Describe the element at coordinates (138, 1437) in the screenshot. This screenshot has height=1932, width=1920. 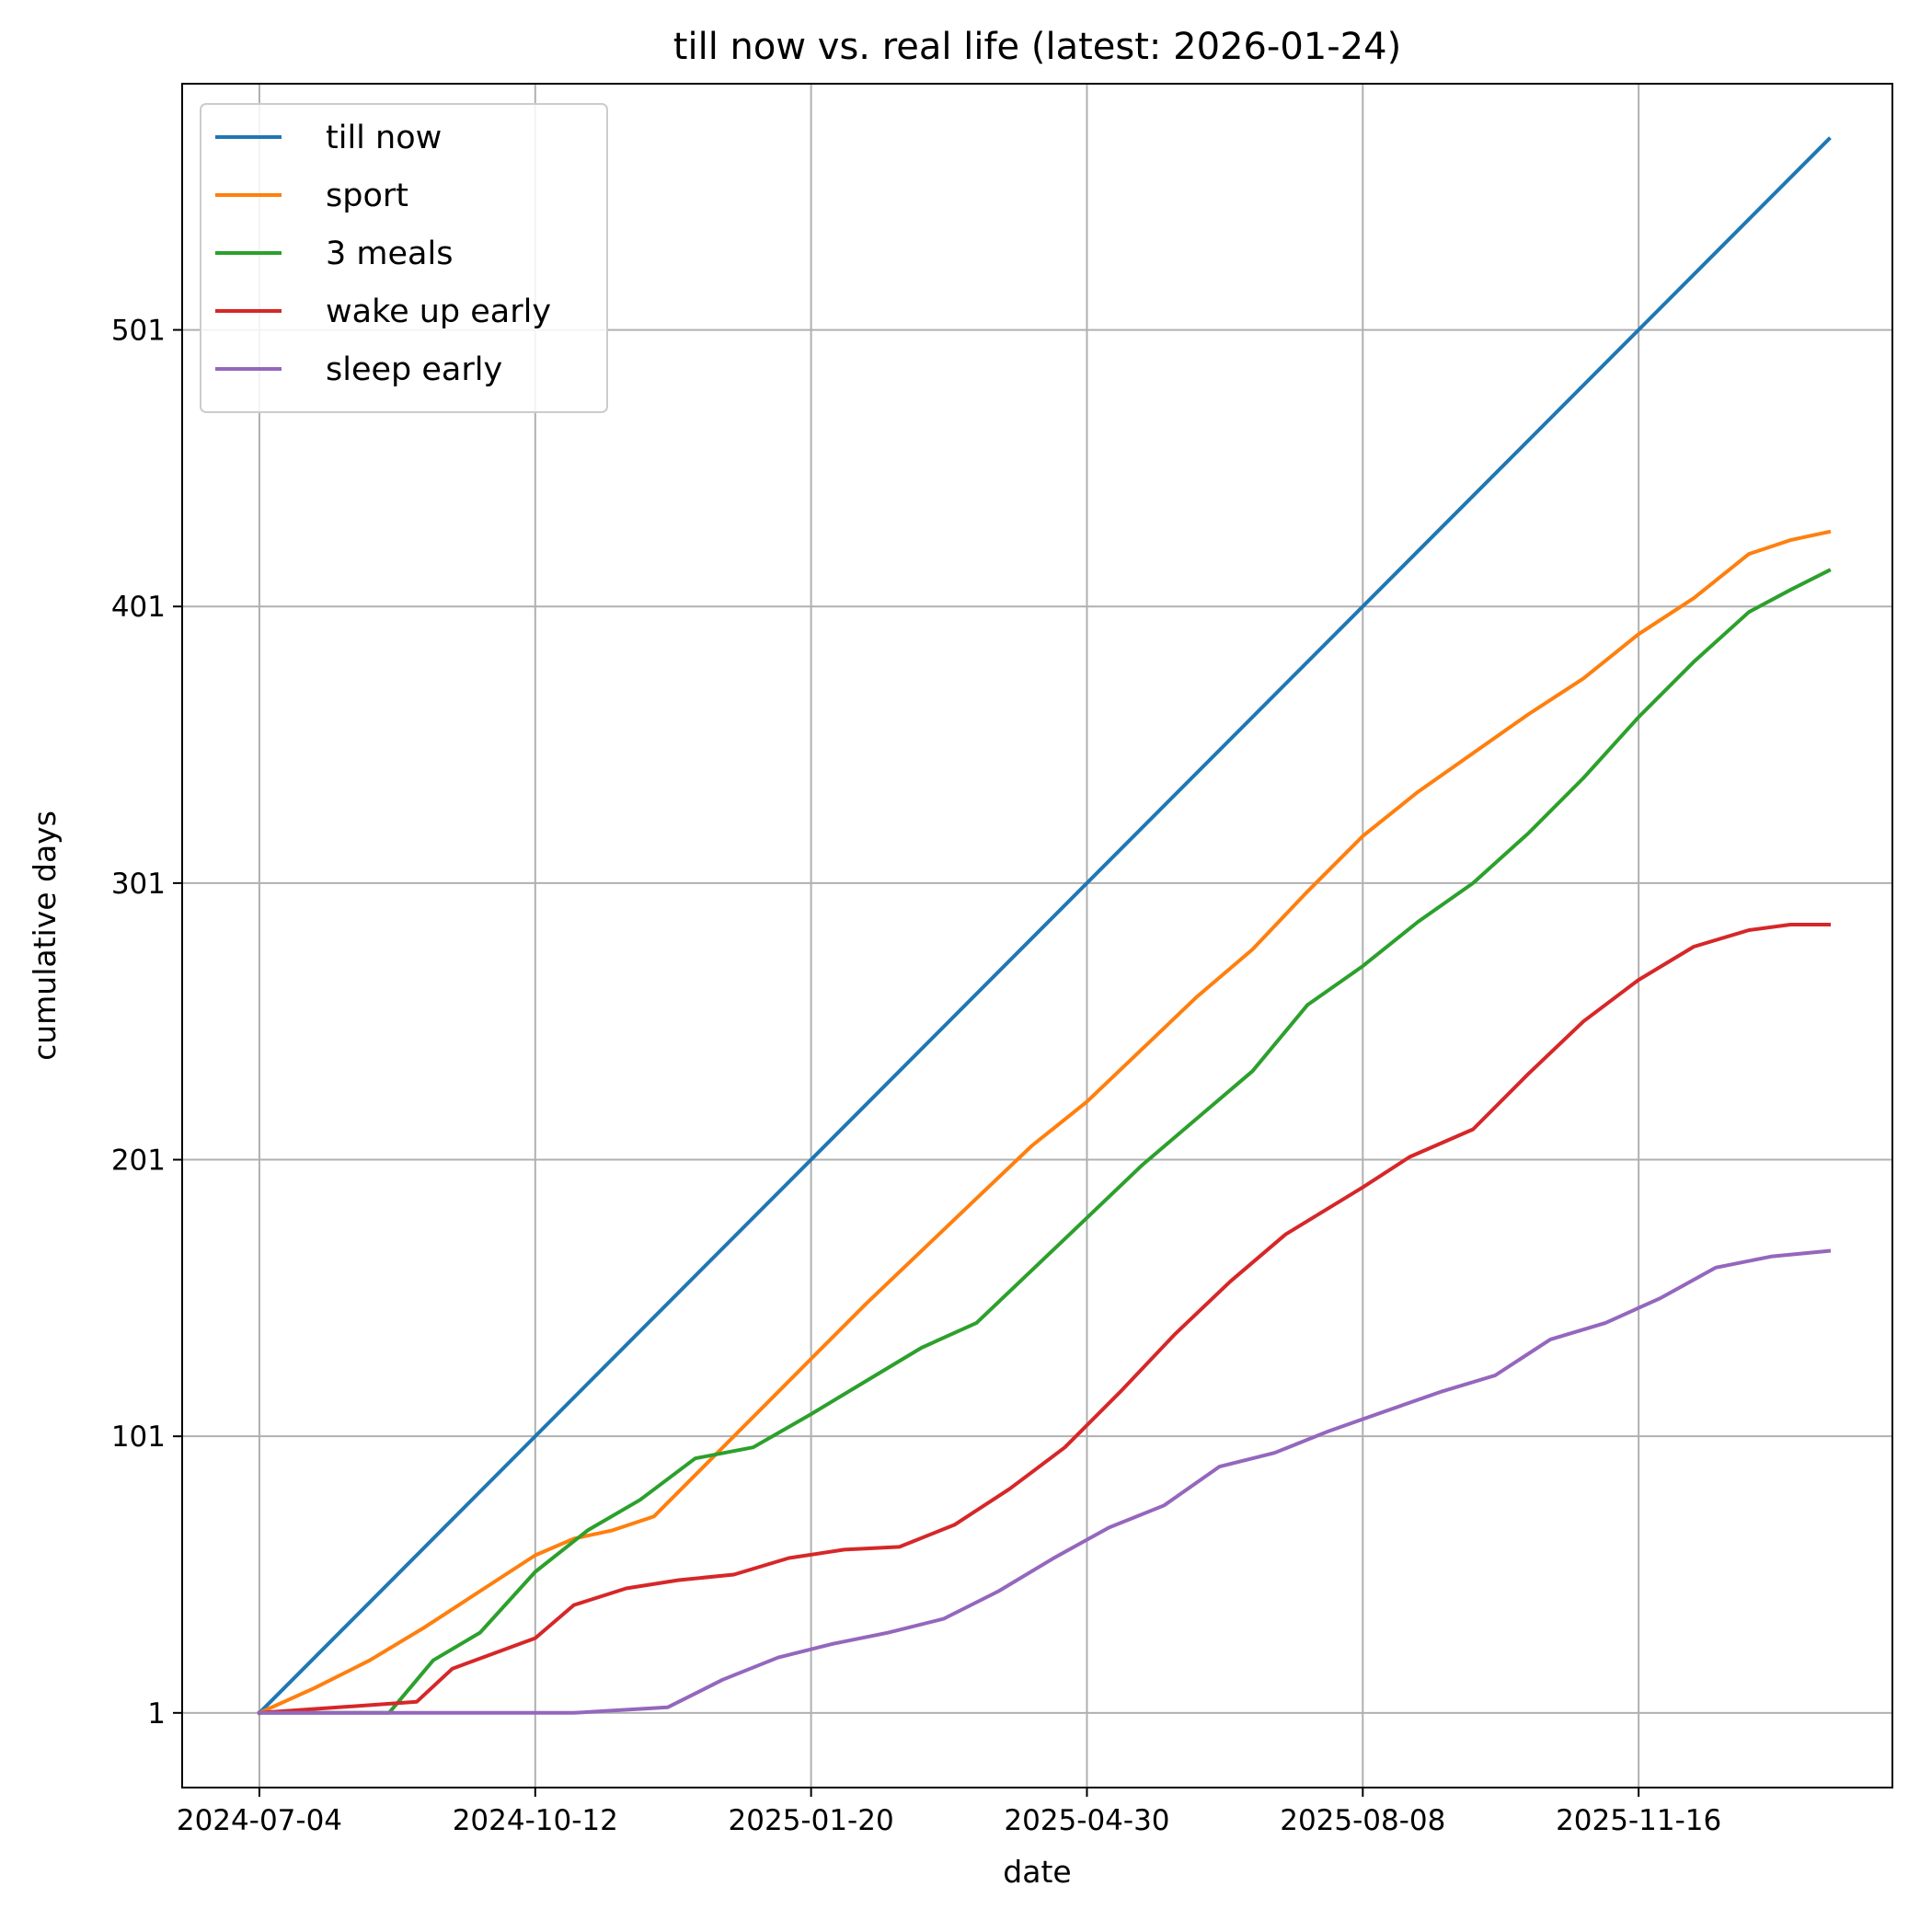
I see `y-tick-label: 101` at that location.